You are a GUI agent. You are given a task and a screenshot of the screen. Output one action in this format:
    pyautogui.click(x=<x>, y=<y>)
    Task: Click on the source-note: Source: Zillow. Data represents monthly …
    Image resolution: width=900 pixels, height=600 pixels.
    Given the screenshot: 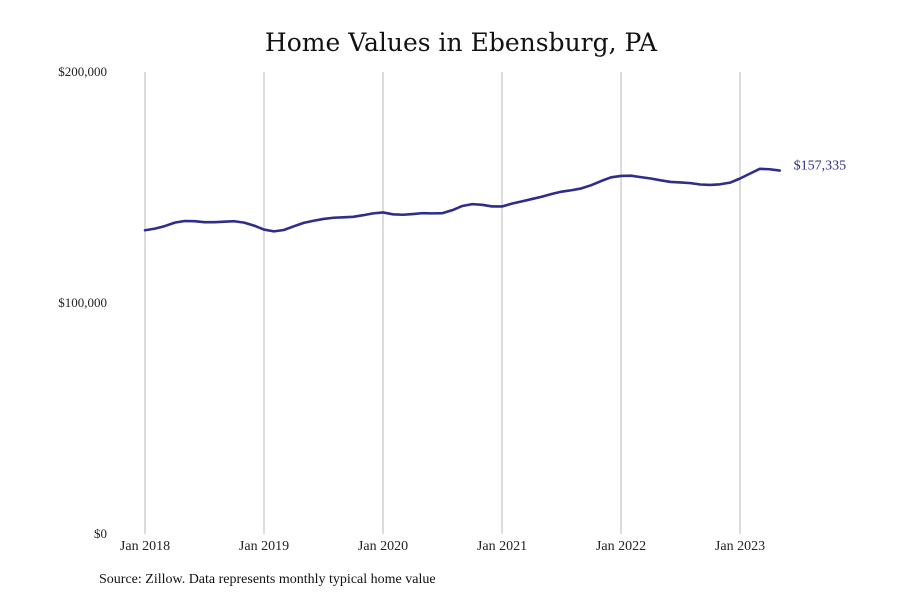 What is the action you would take?
    pyautogui.click(x=267, y=579)
    